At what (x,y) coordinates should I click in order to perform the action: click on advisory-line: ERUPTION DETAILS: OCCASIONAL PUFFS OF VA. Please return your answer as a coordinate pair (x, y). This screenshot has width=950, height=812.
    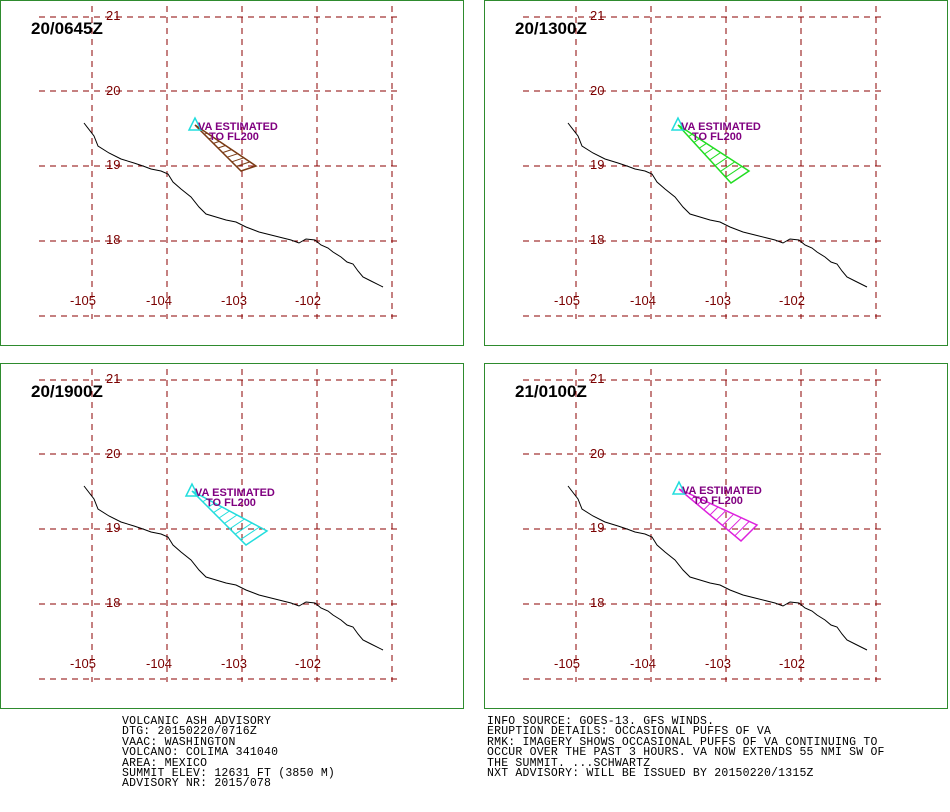
    Looking at the image, I should click on (629, 732).